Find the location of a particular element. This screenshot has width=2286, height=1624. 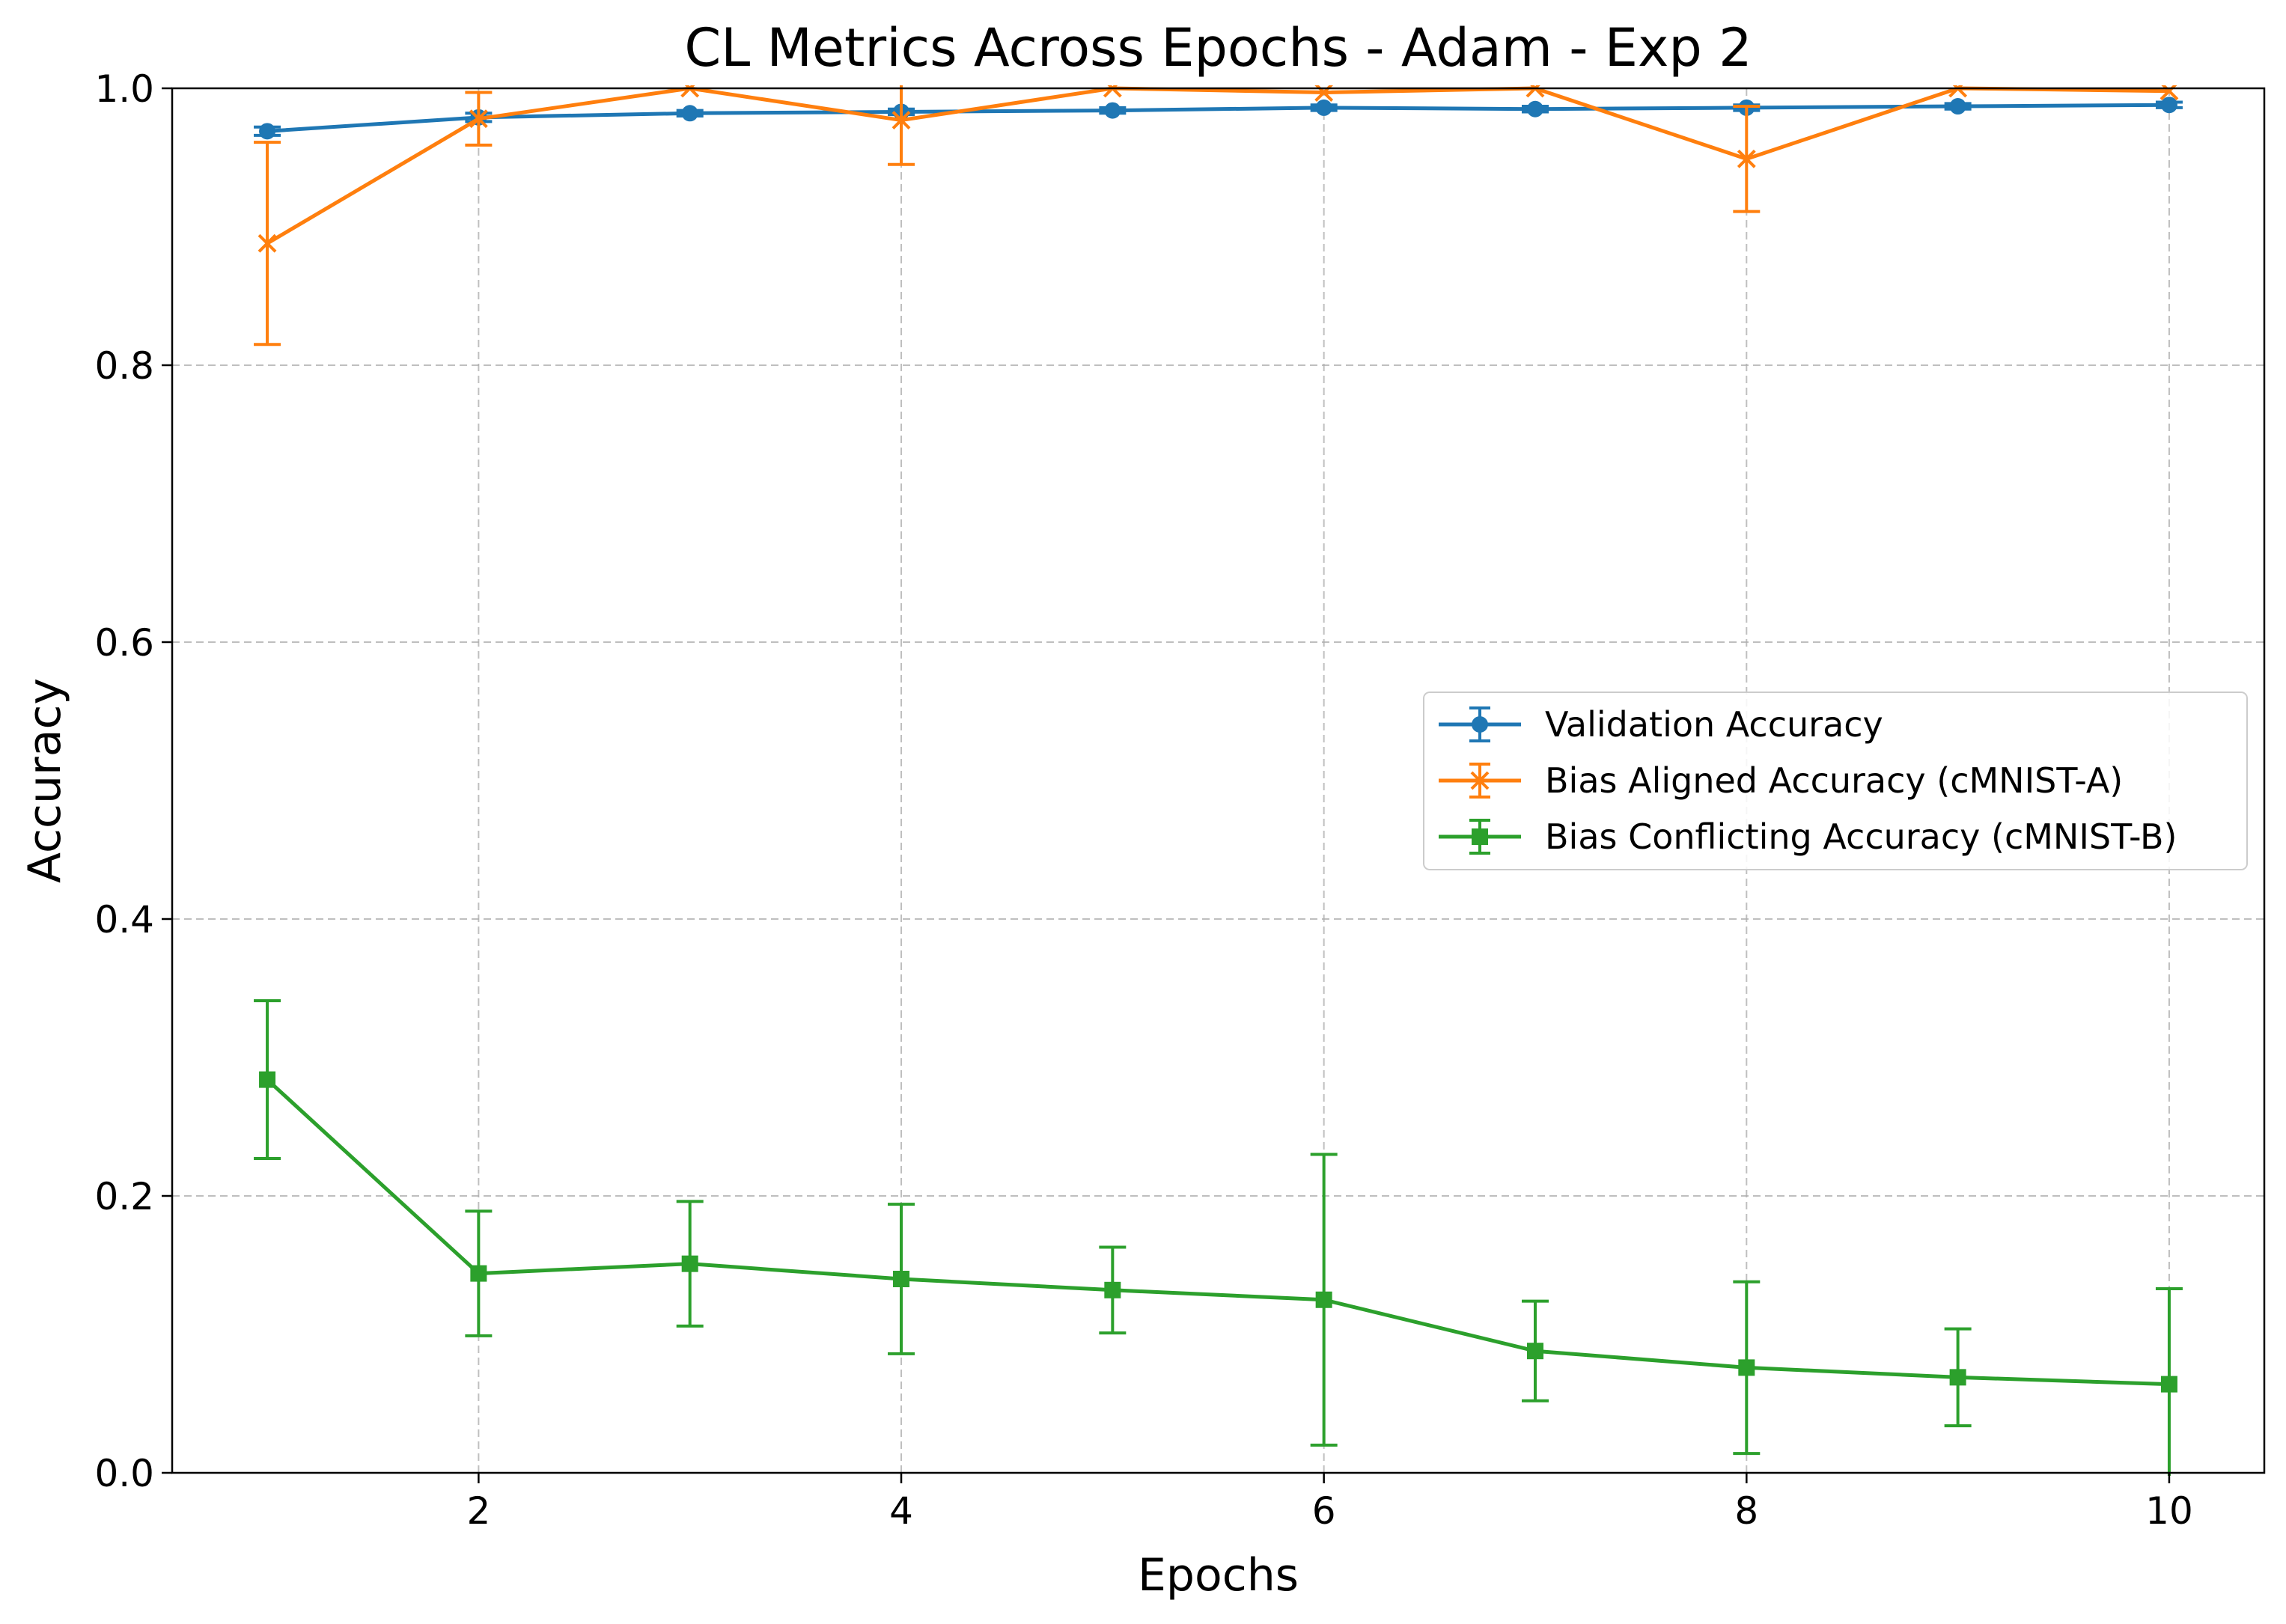

x-tick-label: 8 is located at coordinates (1746, 1511).